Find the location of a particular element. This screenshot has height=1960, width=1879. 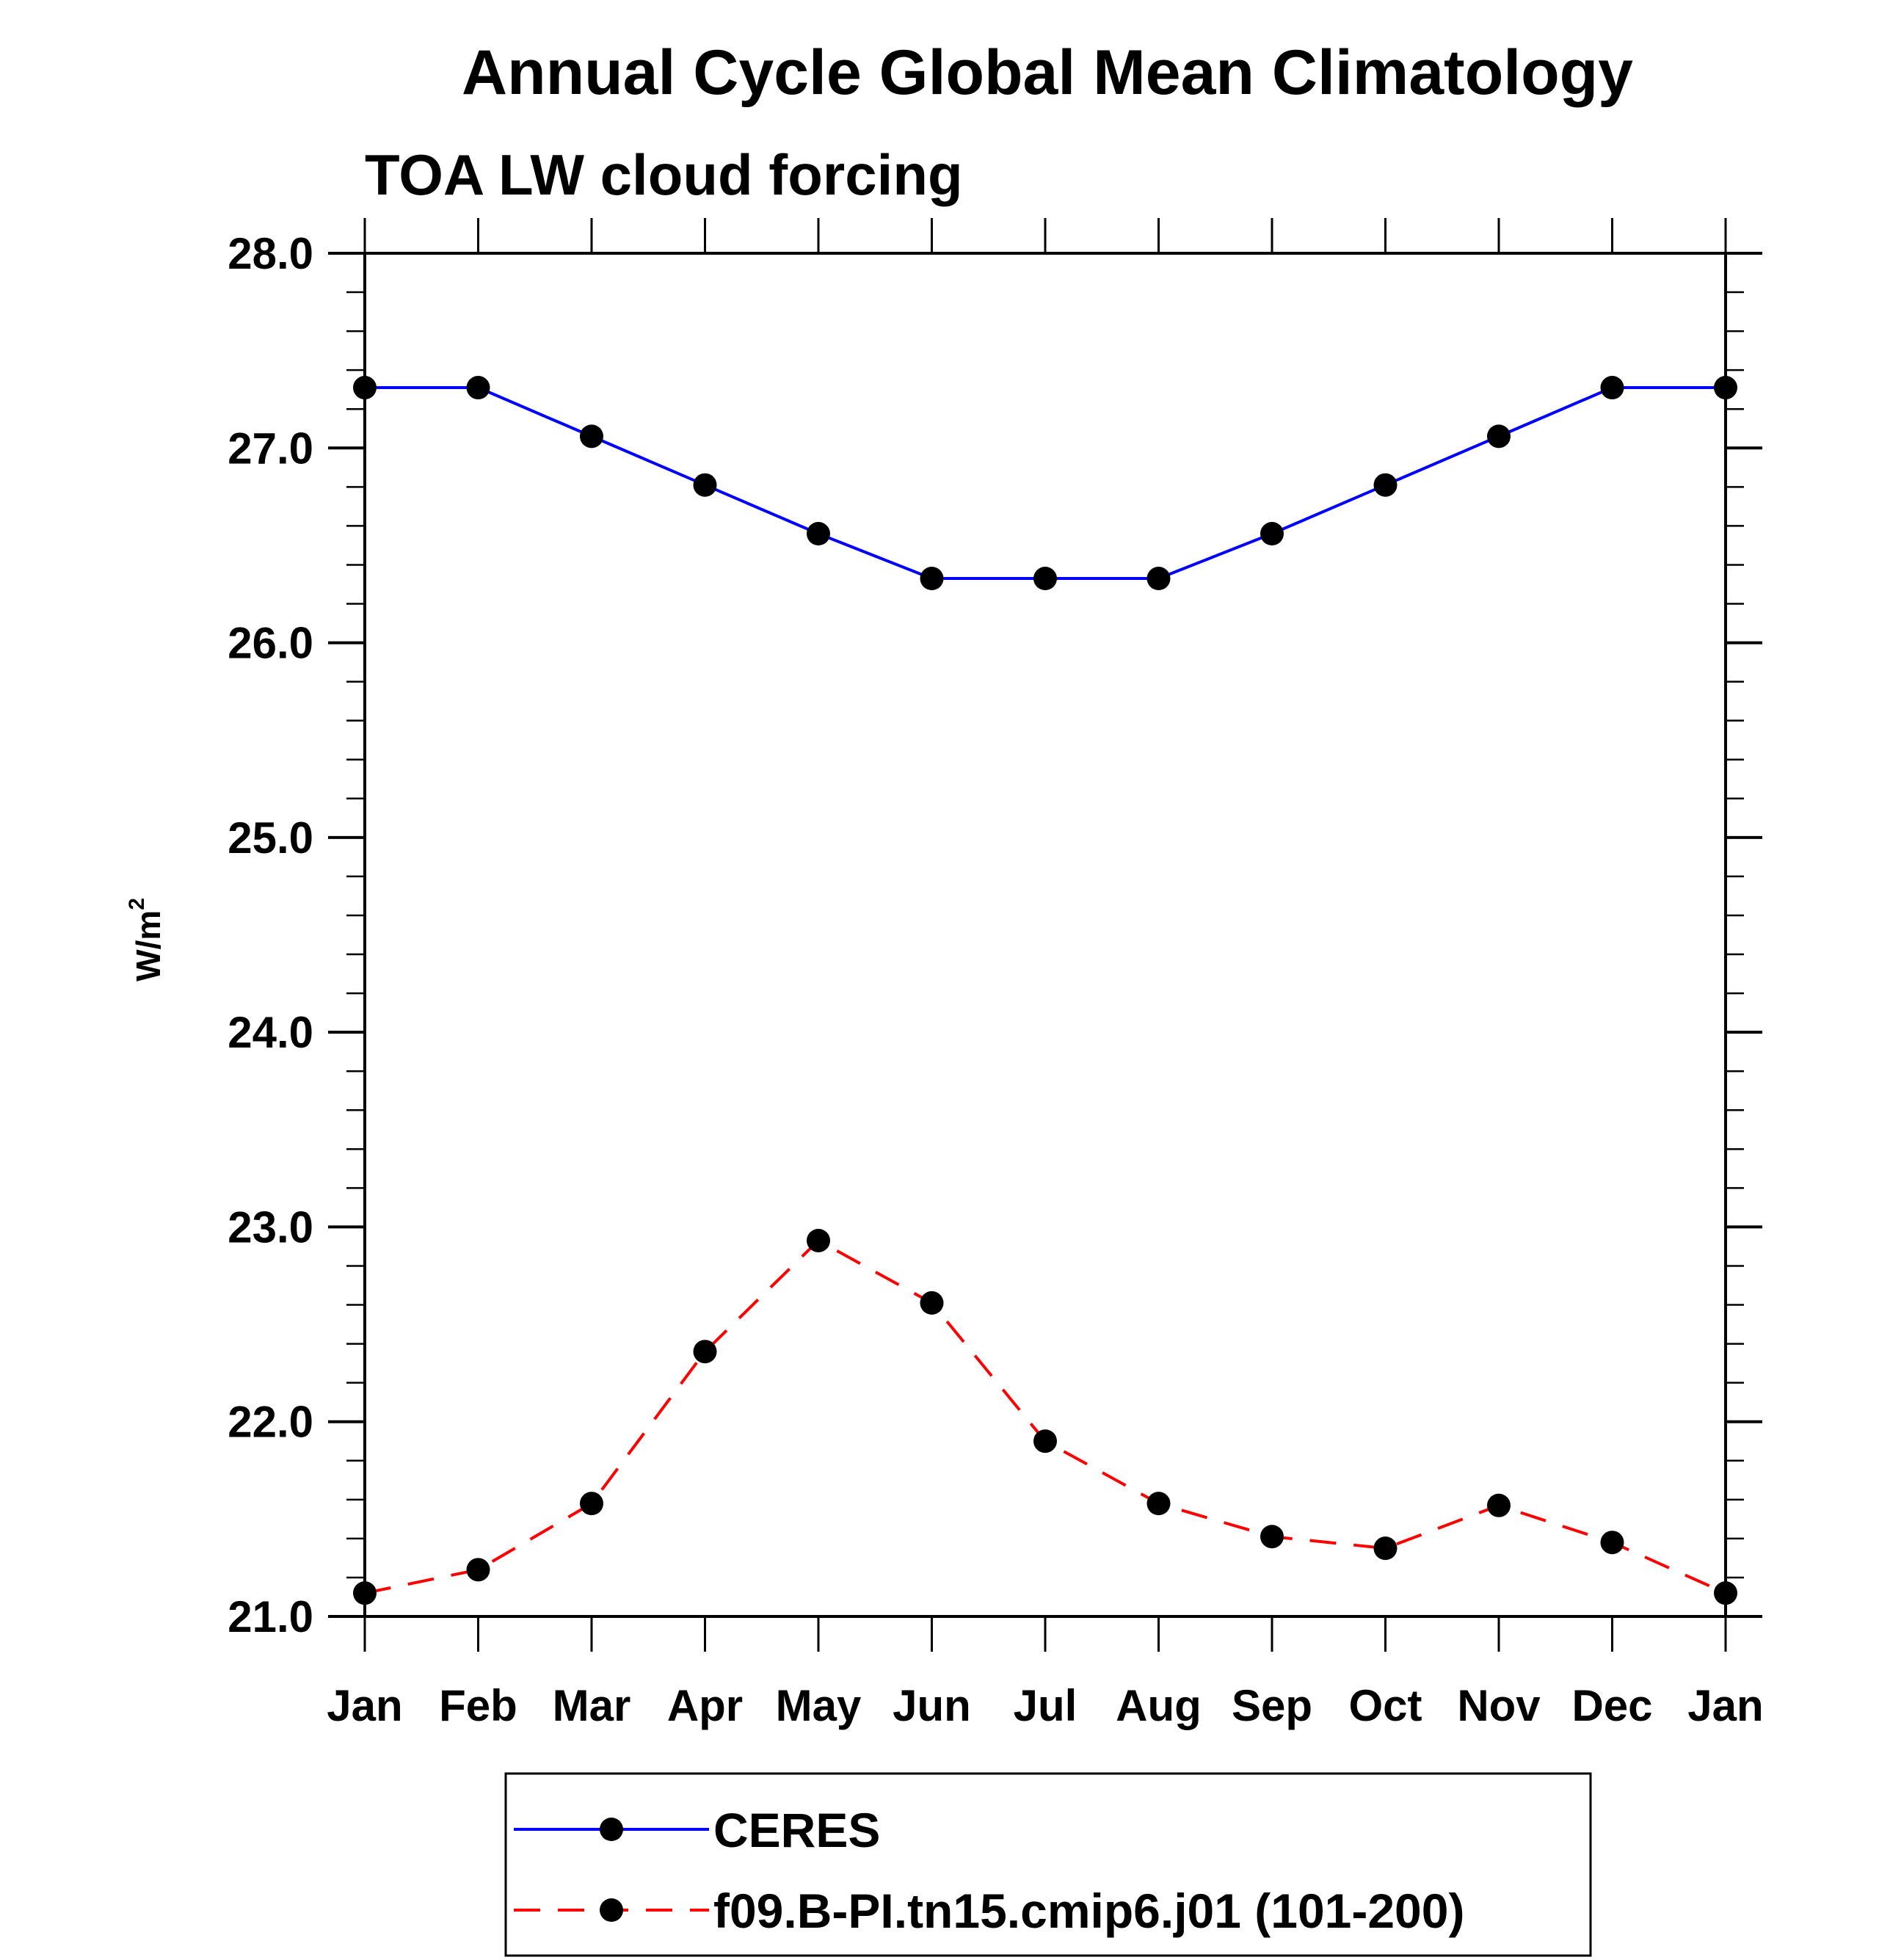

legend-label: CERES is located at coordinates (796, 1830).